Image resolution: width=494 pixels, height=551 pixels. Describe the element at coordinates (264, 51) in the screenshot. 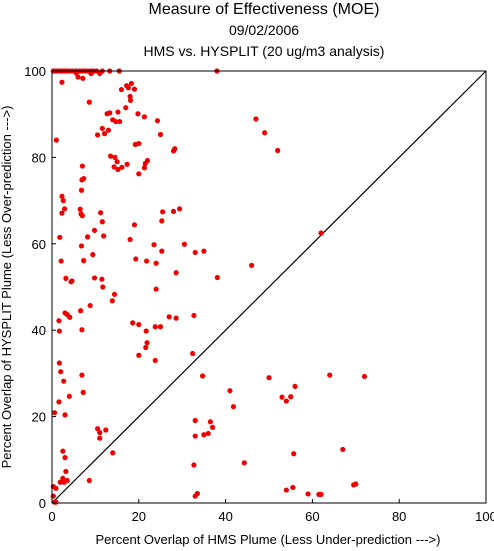

I see `chart-subtitle: HMS vs. HYSPLIT (20 ug/m3 analysis)` at that location.